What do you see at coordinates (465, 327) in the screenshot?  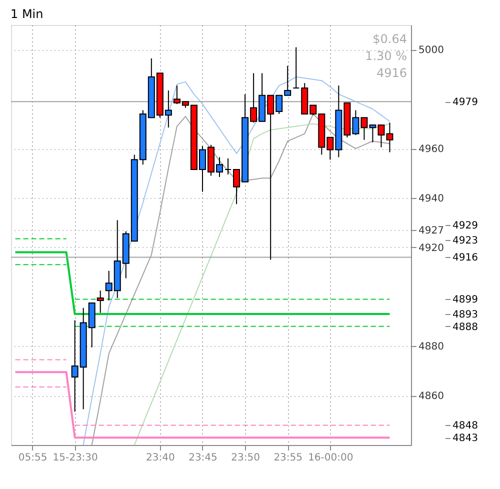 I see `y2-tick-label: 4888` at bounding box center [465, 327].